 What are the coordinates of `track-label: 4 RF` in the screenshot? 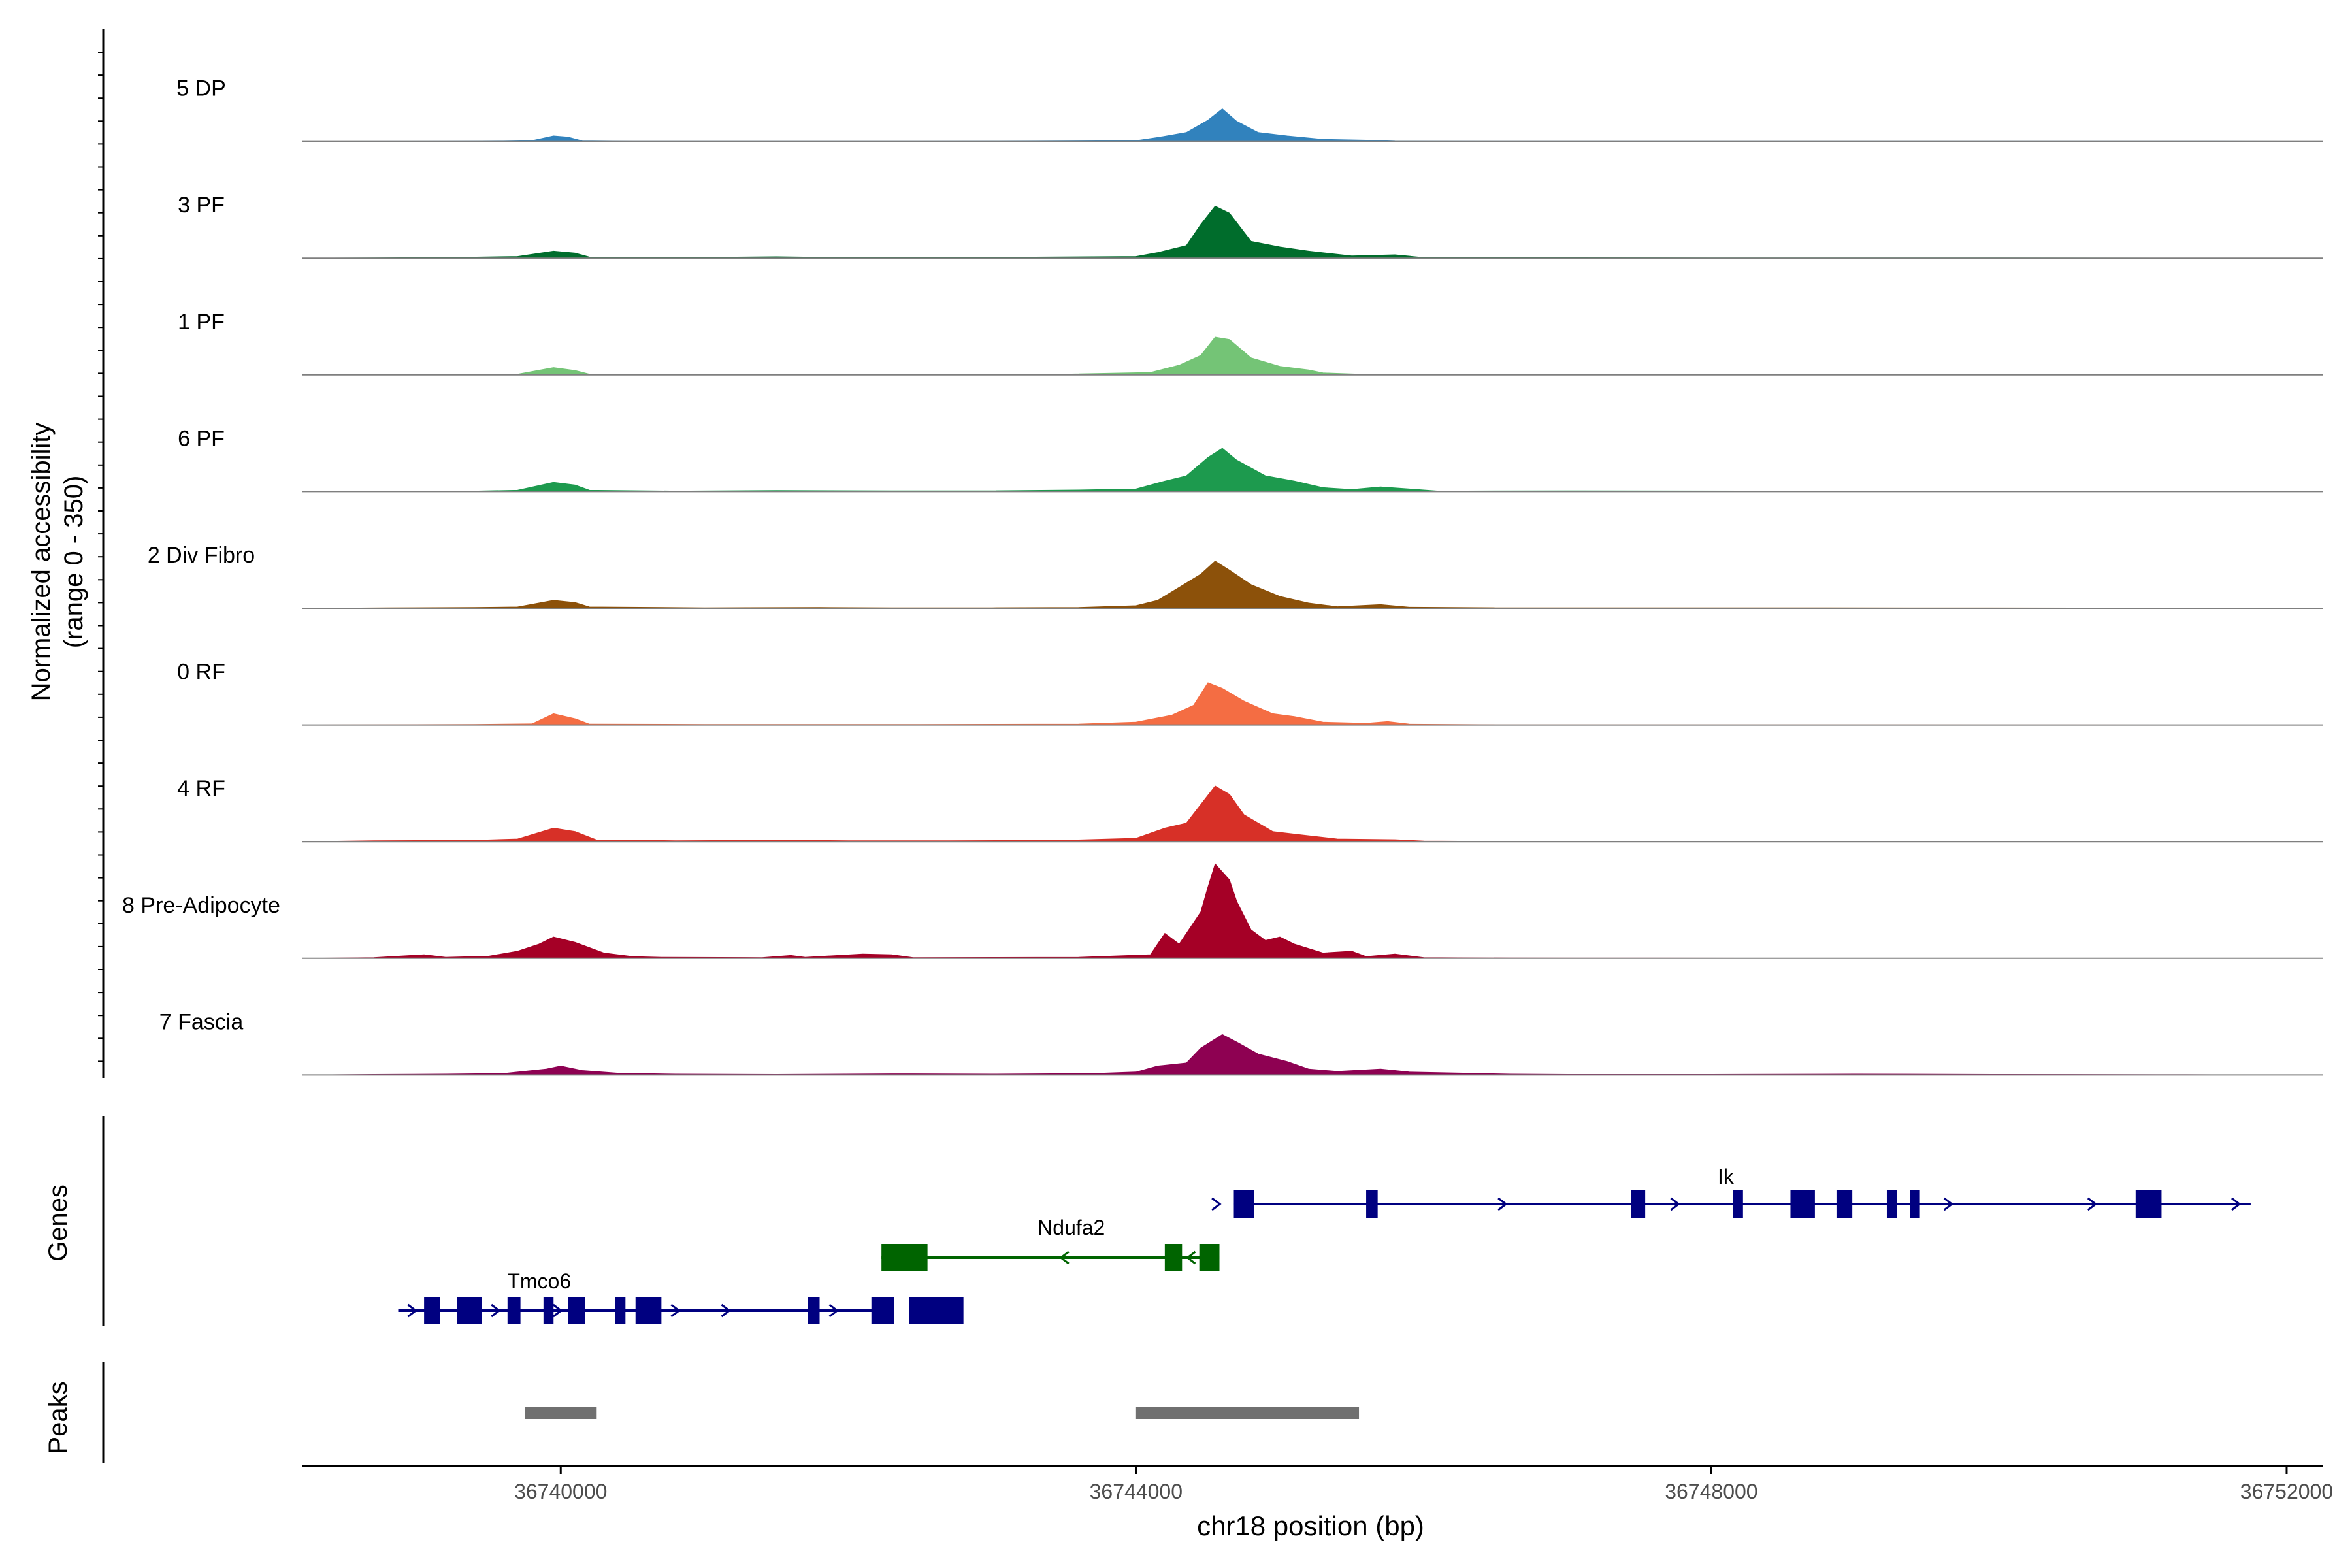 It's located at (201, 788).